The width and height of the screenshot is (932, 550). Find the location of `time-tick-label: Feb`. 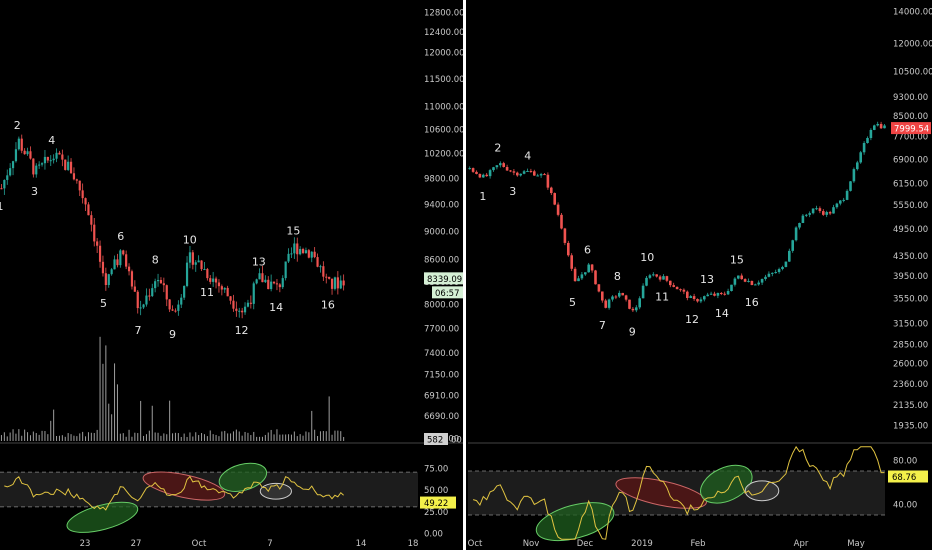

time-tick-label: Feb is located at coordinates (697, 544).